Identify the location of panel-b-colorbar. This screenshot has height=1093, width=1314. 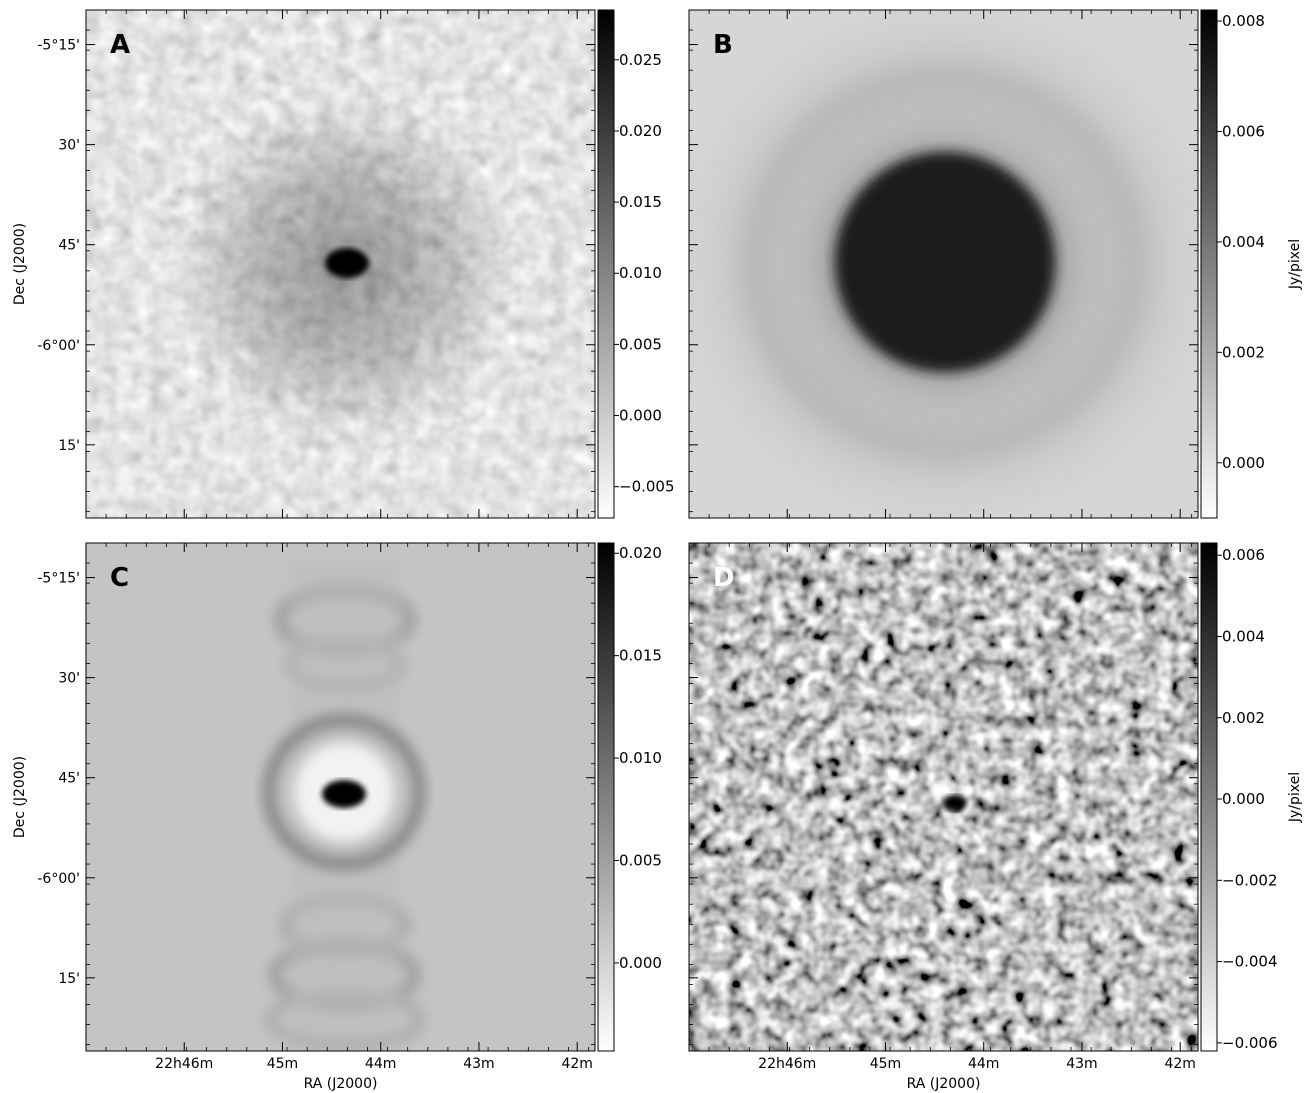
(1209, 264).